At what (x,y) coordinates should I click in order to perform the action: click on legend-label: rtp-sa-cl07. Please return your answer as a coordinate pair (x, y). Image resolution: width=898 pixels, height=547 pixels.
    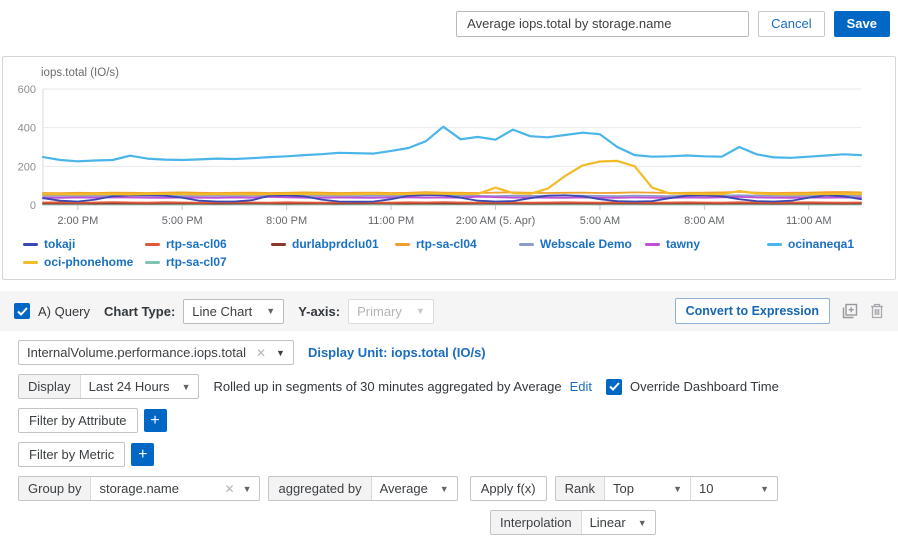
    Looking at the image, I should click on (196, 262).